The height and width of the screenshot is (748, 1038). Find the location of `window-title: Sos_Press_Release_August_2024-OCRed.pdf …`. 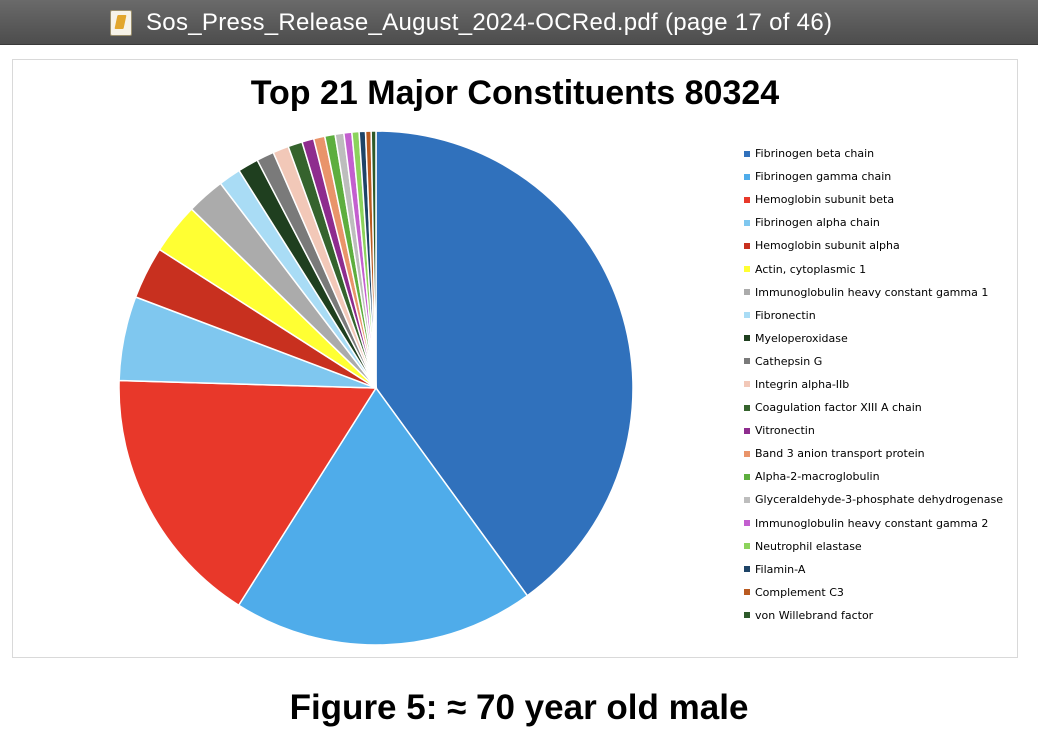

window-title: Sos_Press_Release_August_2024-OCRed.pdf … is located at coordinates (489, 22).